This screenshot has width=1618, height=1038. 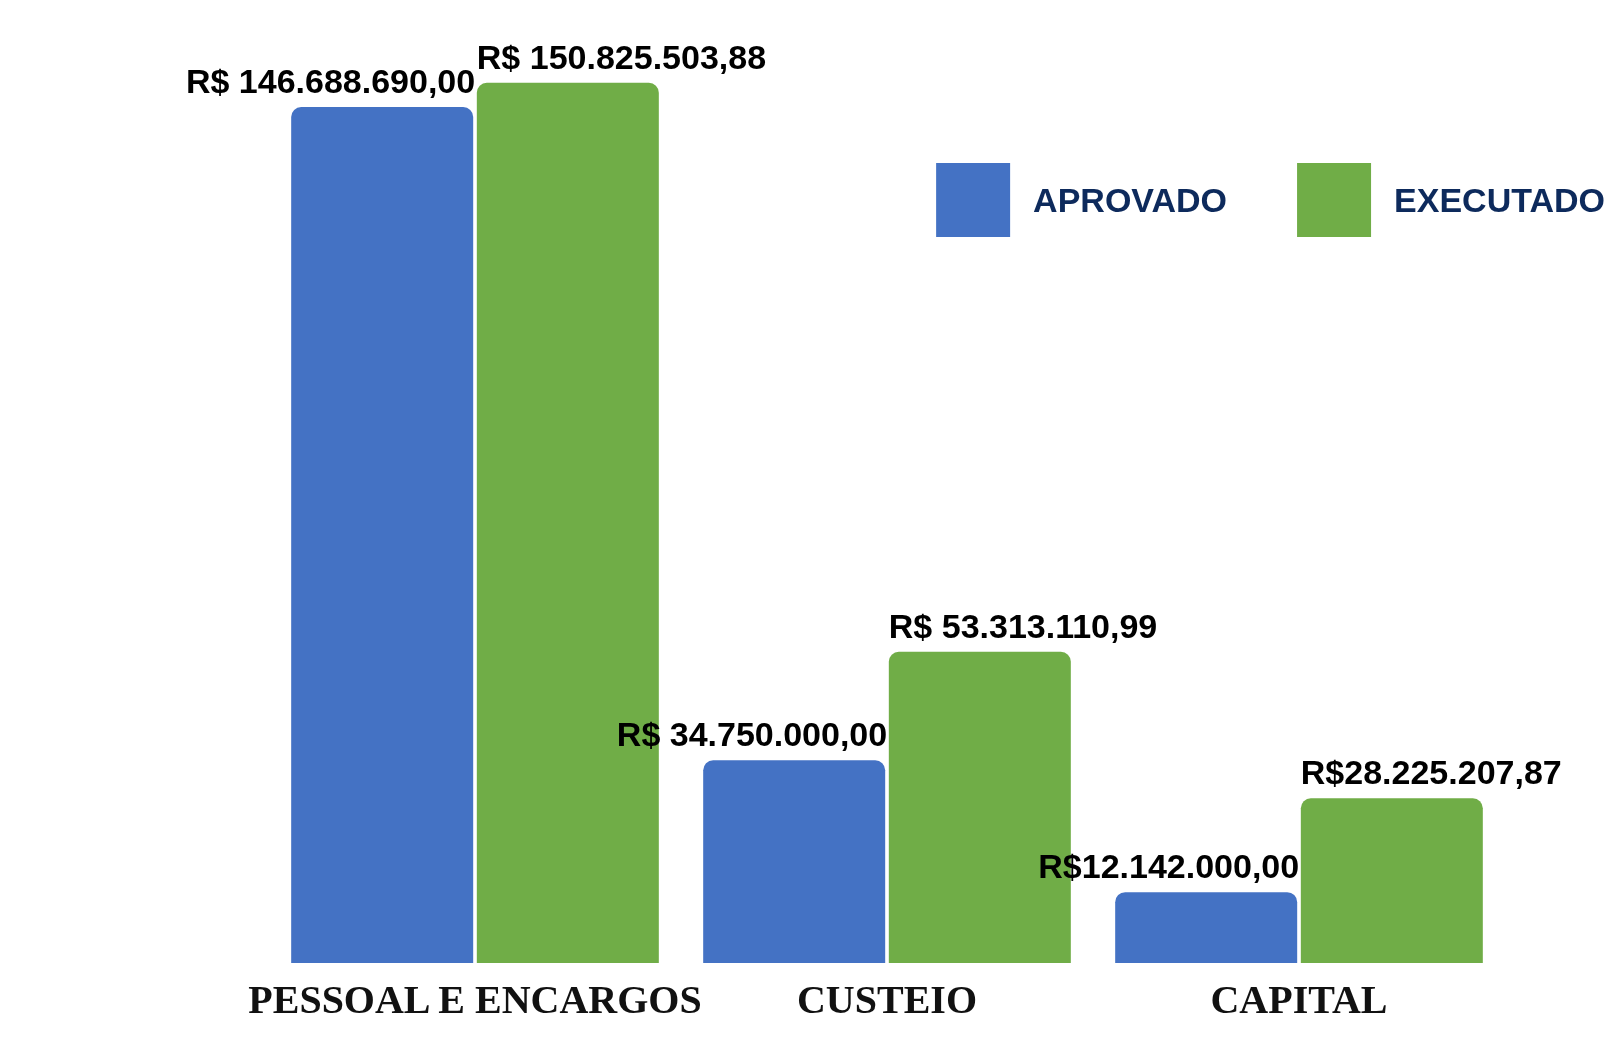 I want to click on data-label: R$28.225.207,87, so click(x=1431, y=772).